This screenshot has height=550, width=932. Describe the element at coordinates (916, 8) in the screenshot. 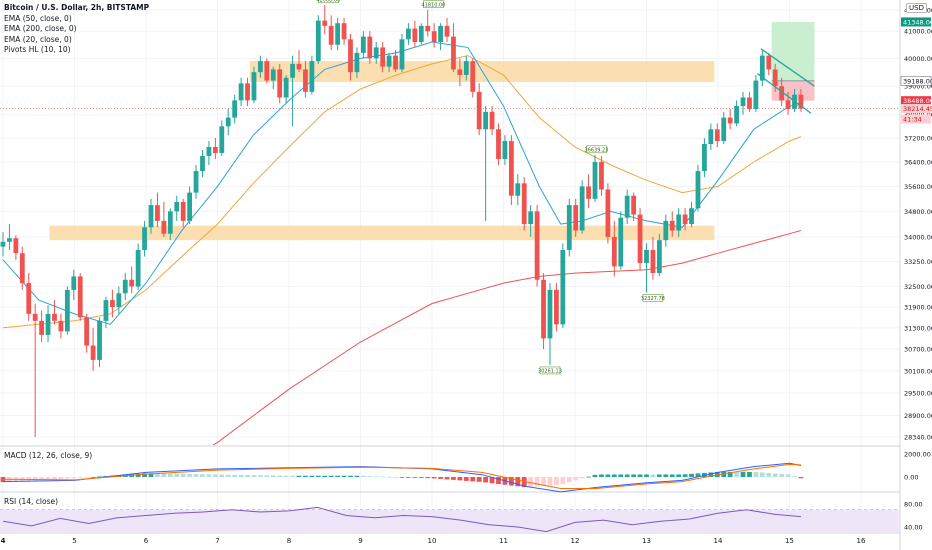

I see `currency-badge: USD` at that location.